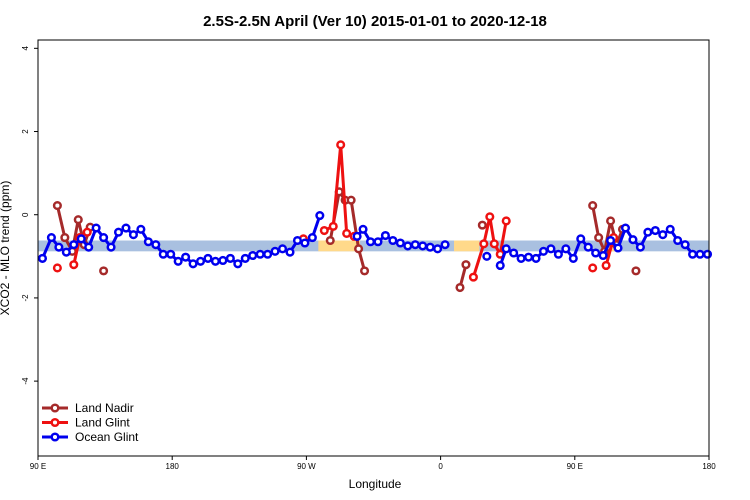 This screenshot has height=500, width=750. I want to click on y-tick-label: 4, so click(25, 48).